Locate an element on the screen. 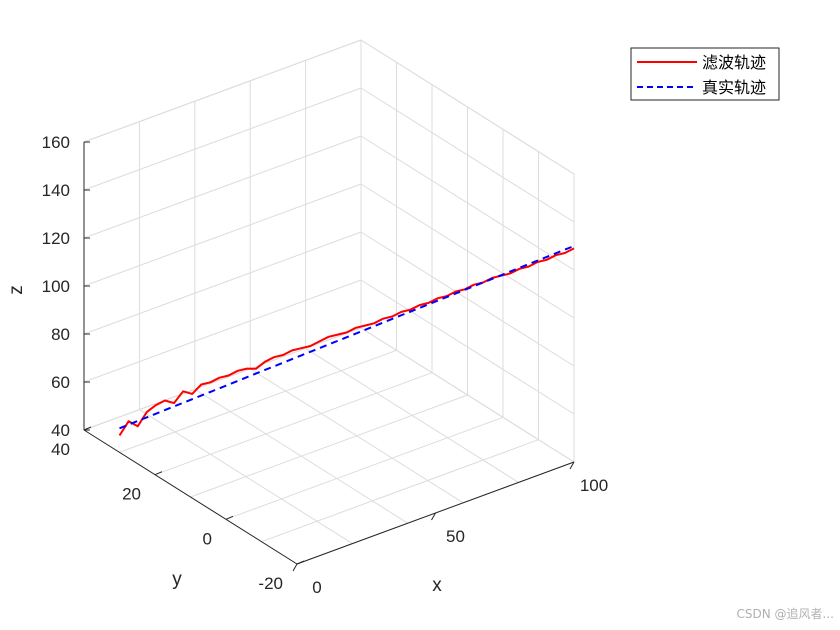 The width and height of the screenshot is (840, 630). z-tick-label: 160 is located at coordinates (56, 142).